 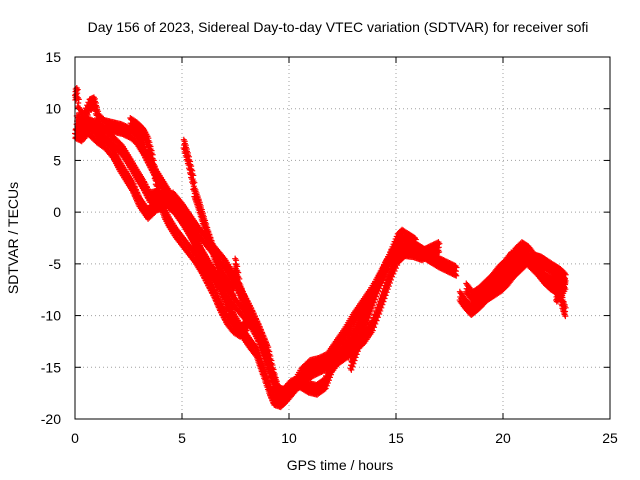 I want to click on x-tick-label: 15, so click(x=396, y=438).